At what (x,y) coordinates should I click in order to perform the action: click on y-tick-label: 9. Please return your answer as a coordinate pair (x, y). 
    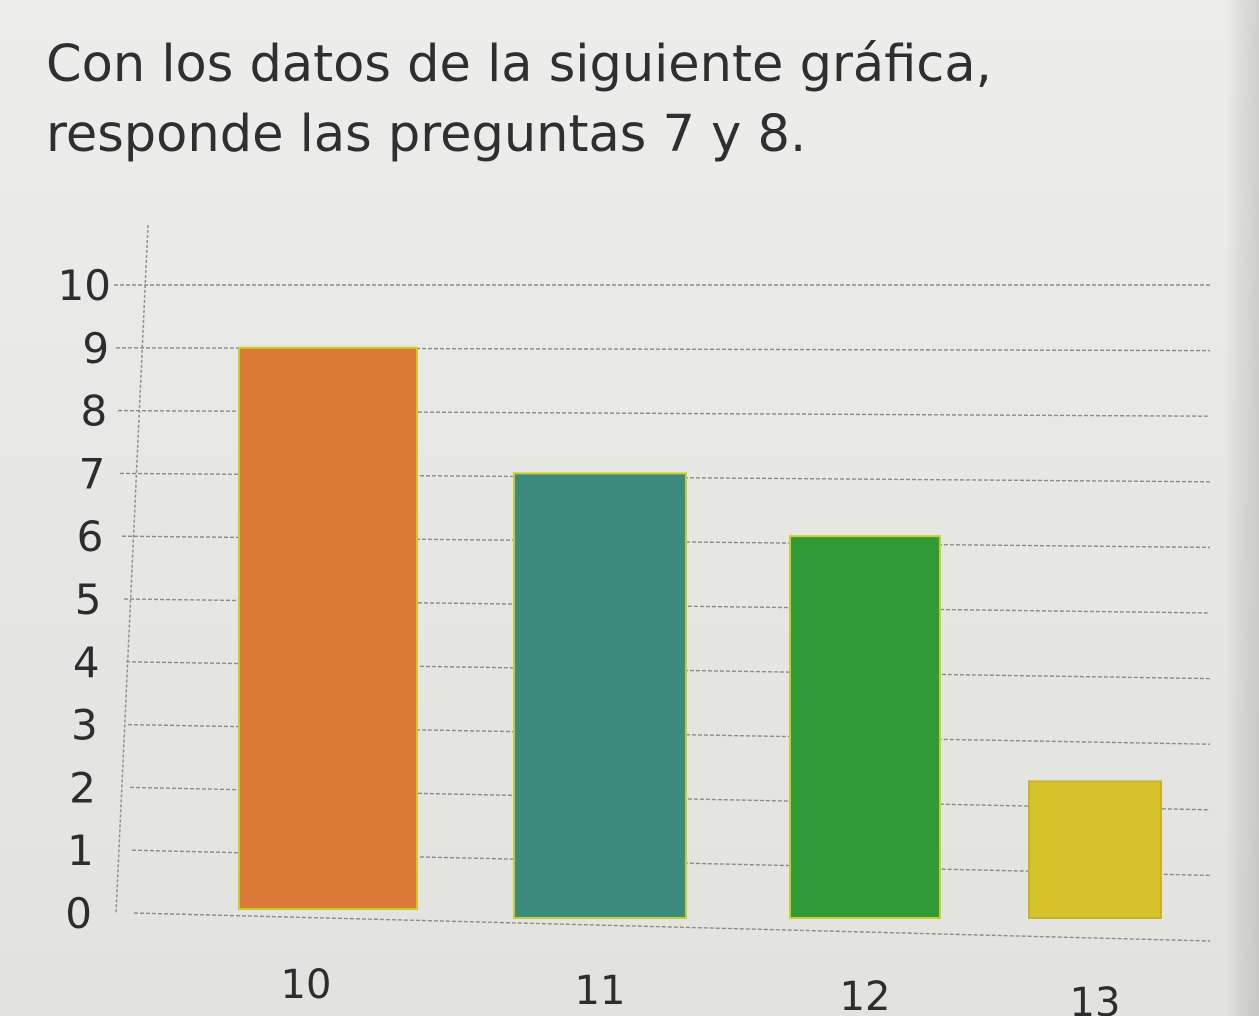
    Looking at the image, I should click on (95, 348).